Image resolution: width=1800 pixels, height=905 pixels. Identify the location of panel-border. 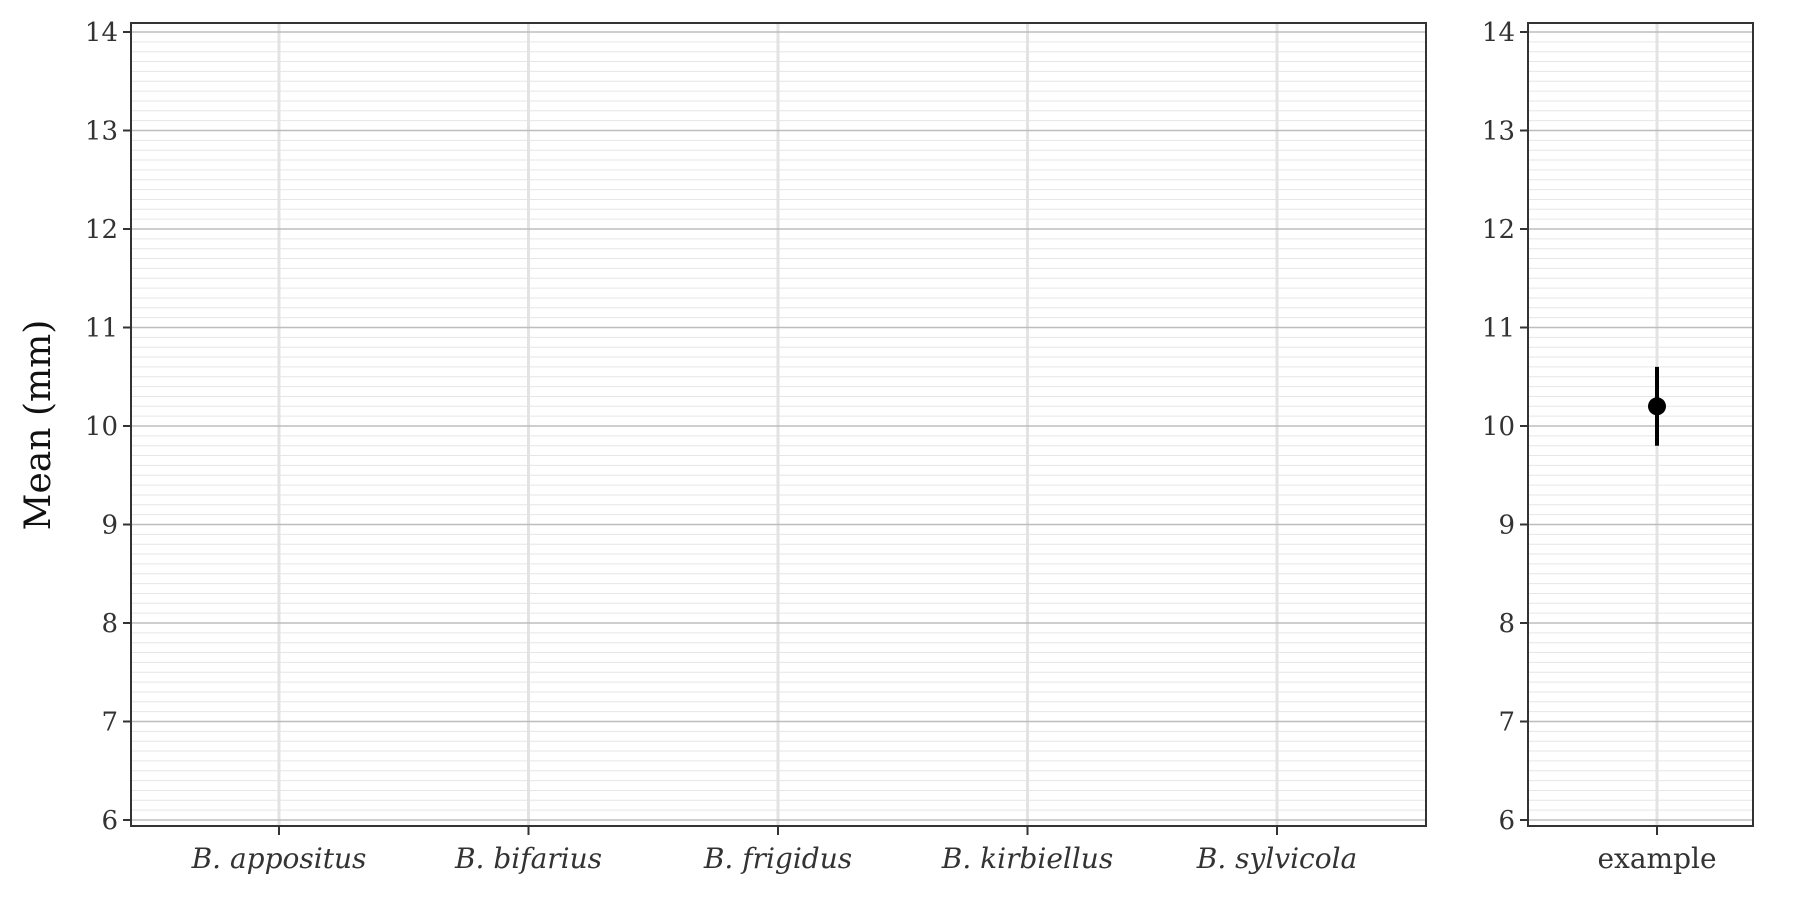
(1640, 424).